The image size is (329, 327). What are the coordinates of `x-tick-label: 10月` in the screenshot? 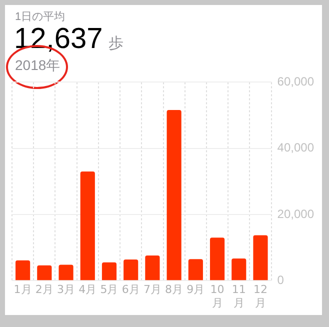 It's located at (217, 296).